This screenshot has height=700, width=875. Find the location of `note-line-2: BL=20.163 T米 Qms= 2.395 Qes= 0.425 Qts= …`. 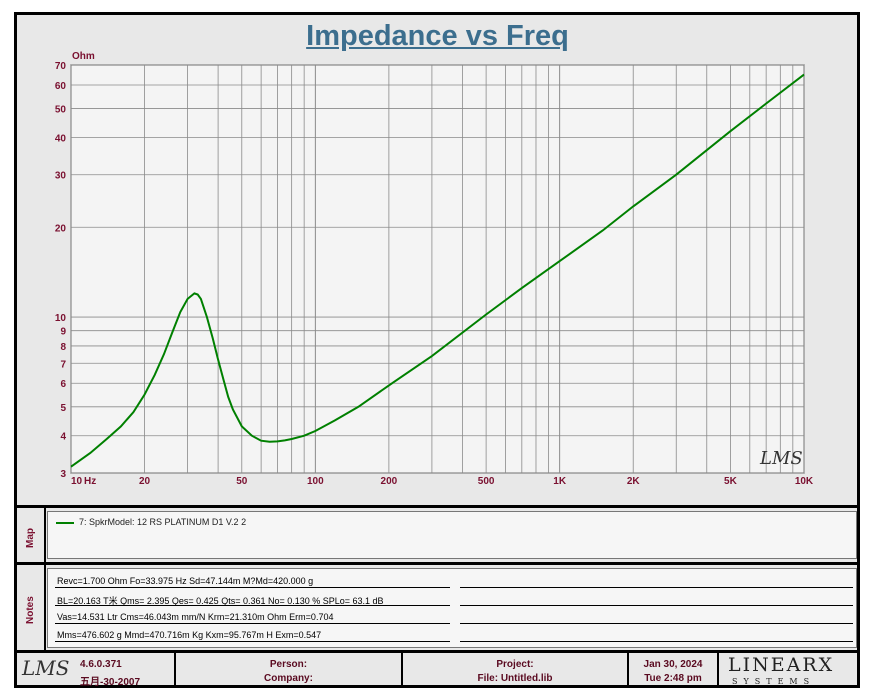

note-line-2: BL=20.163 T米 Qms= 2.395 Qes= 0.425 Qts= … is located at coordinates (220, 601).